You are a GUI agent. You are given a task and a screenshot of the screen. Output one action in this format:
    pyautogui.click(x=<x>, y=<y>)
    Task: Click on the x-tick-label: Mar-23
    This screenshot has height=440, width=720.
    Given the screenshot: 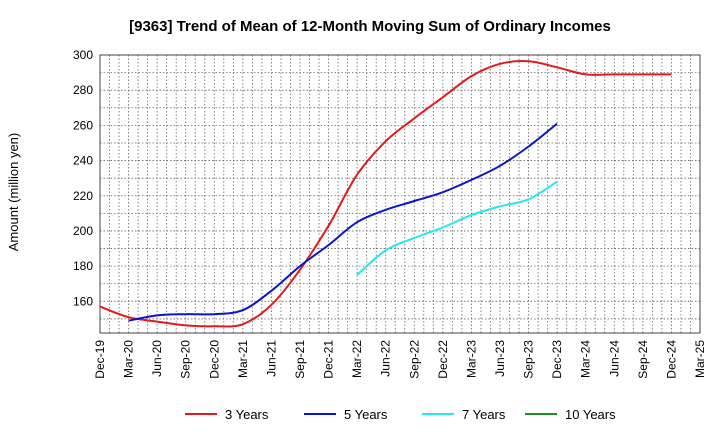 What is the action you would take?
    pyautogui.click(x=471, y=359)
    